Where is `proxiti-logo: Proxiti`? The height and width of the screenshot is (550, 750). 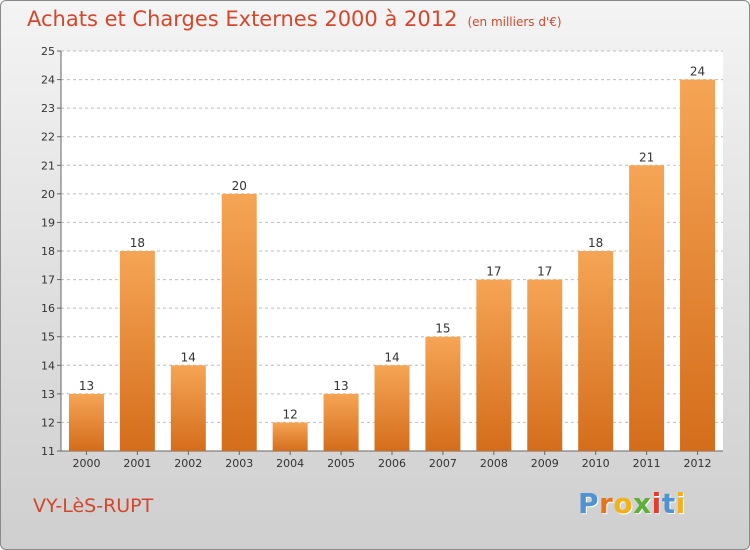
proxiti-logo: Proxiti is located at coordinates (632, 503).